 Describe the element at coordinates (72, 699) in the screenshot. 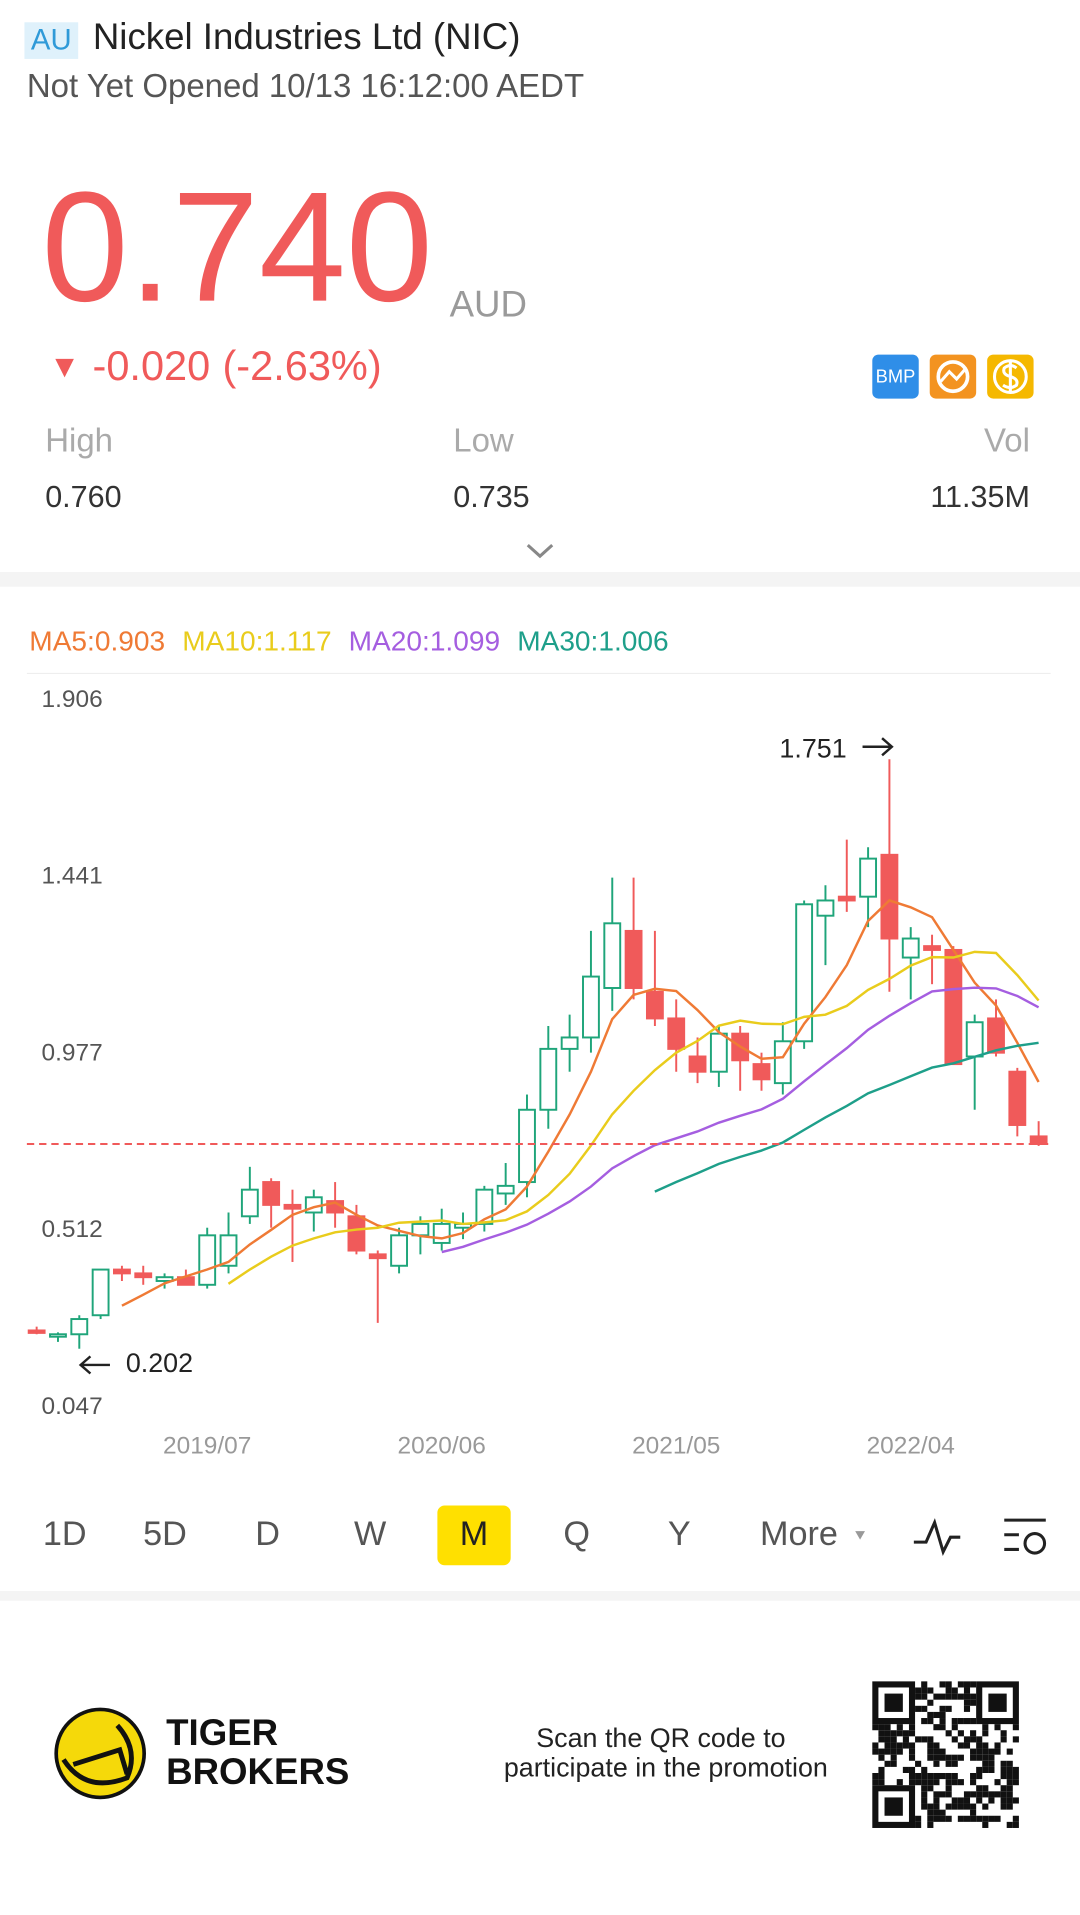

I see `y-tick-label: 1.906` at that location.